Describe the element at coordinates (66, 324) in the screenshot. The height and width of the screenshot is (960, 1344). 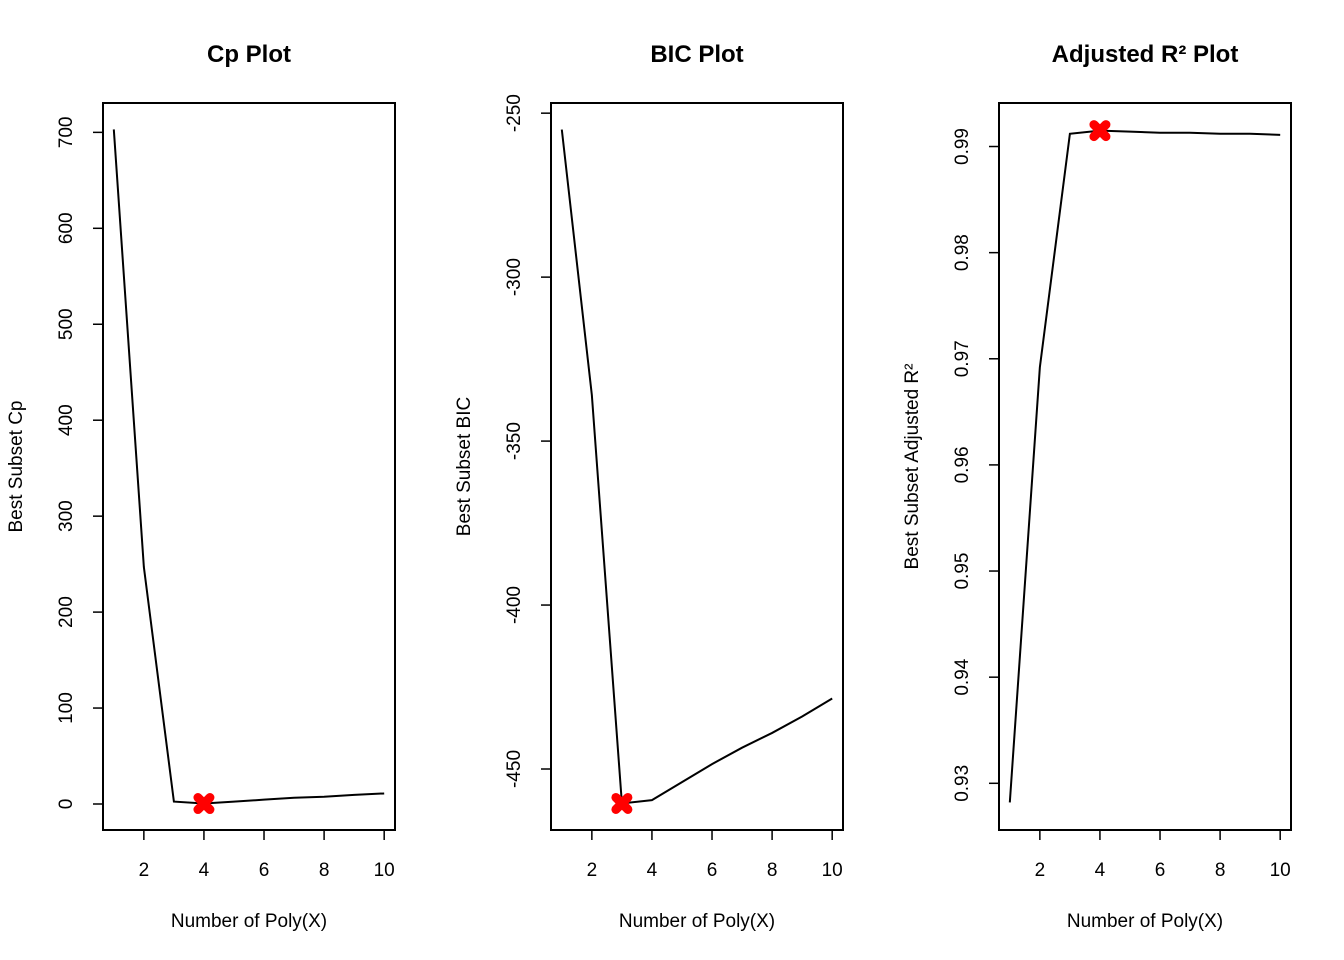
I see `y-tick-label: 500` at that location.